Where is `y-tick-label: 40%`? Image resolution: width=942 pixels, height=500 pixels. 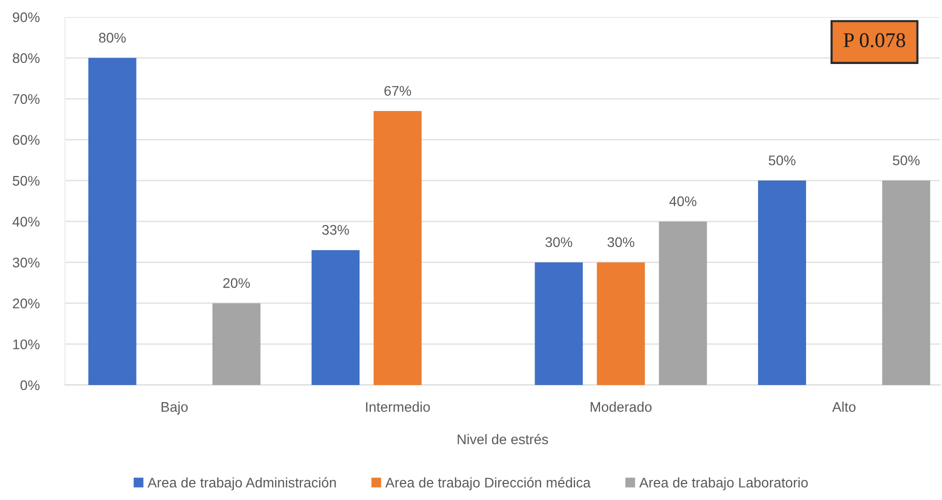 y-tick-label: 40% is located at coordinates (26, 221).